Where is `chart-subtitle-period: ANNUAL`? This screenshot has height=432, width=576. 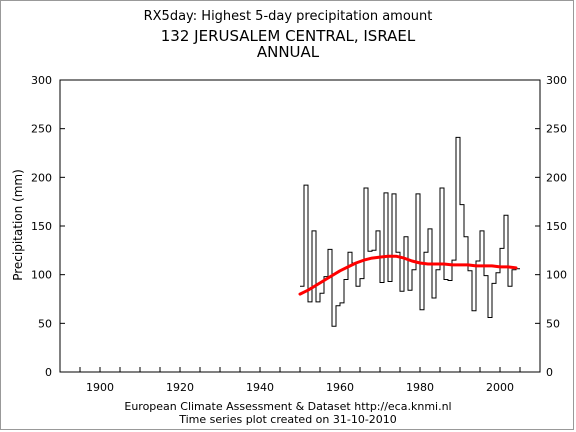
chart-subtitle-period: ANNUAL is located at coordinates (288, 52).